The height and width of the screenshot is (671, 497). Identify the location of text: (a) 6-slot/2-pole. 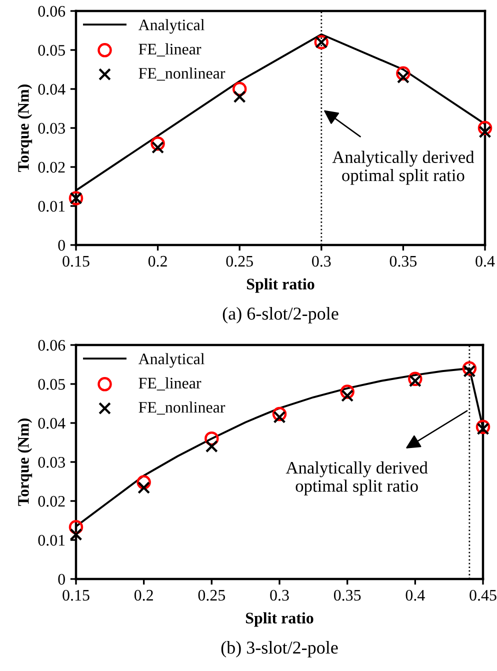
(280, 315).